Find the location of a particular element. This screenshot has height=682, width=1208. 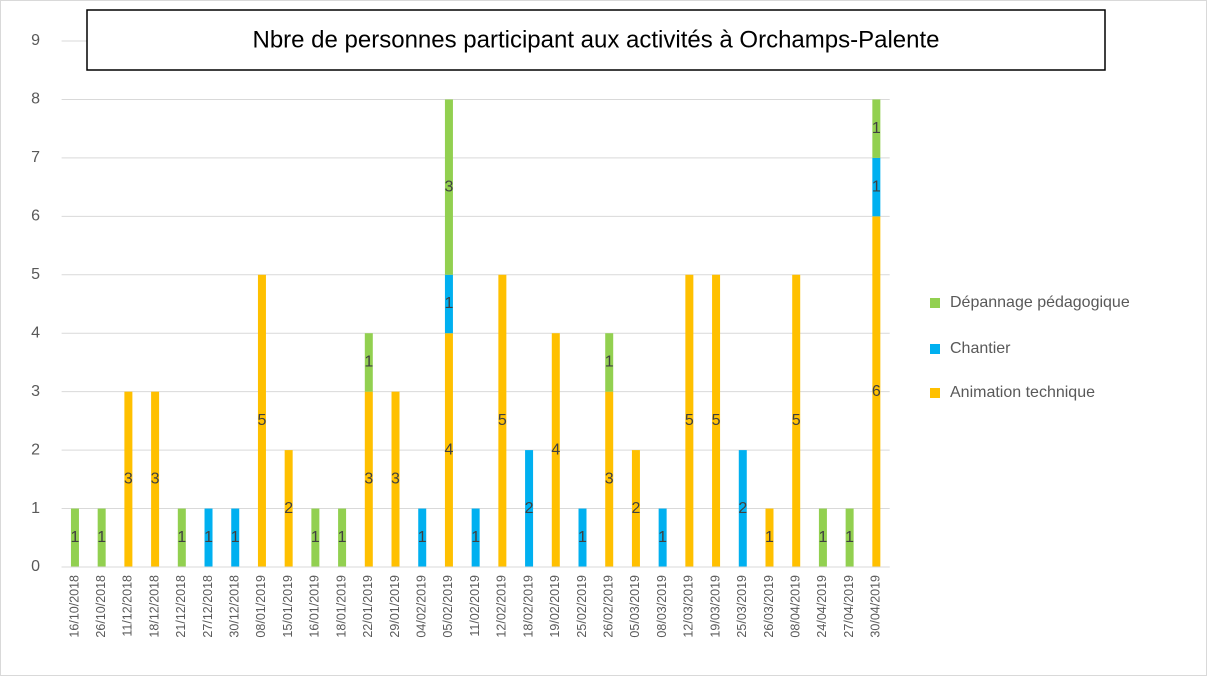

y-tick-label: 7 is located at coordinates (35, 157).